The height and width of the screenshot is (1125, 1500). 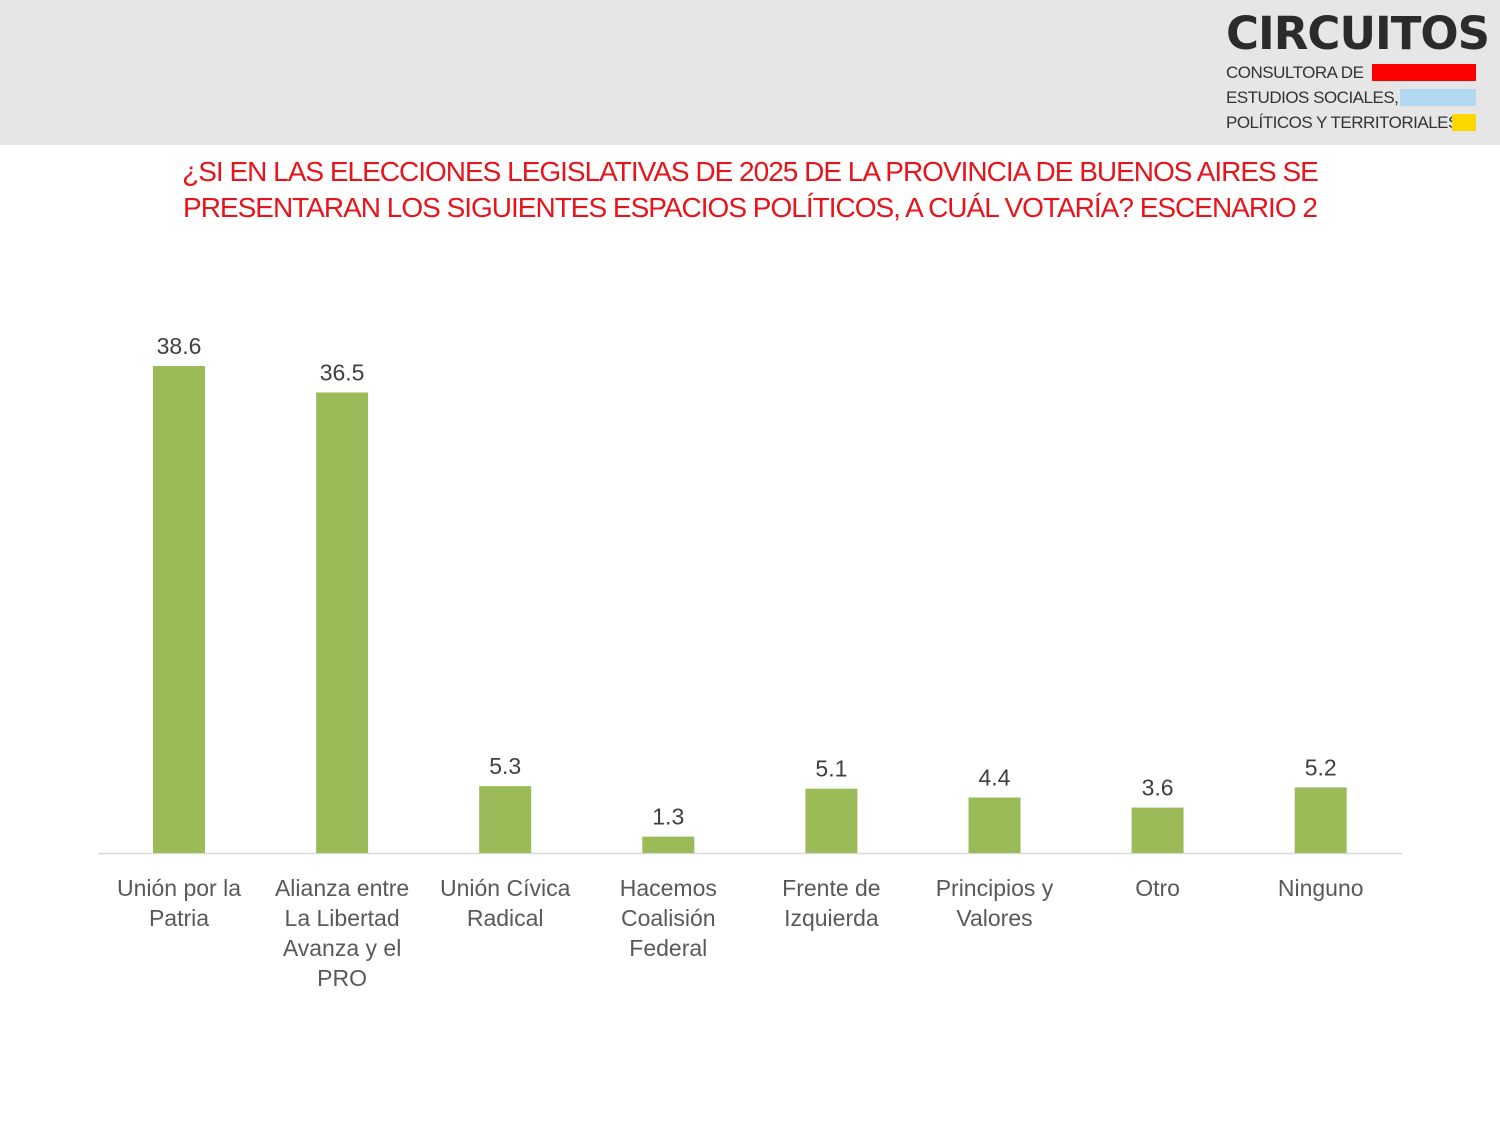 I want to click on logo-text-1: CONSULTORA DE, so click(x=1295, y=72).